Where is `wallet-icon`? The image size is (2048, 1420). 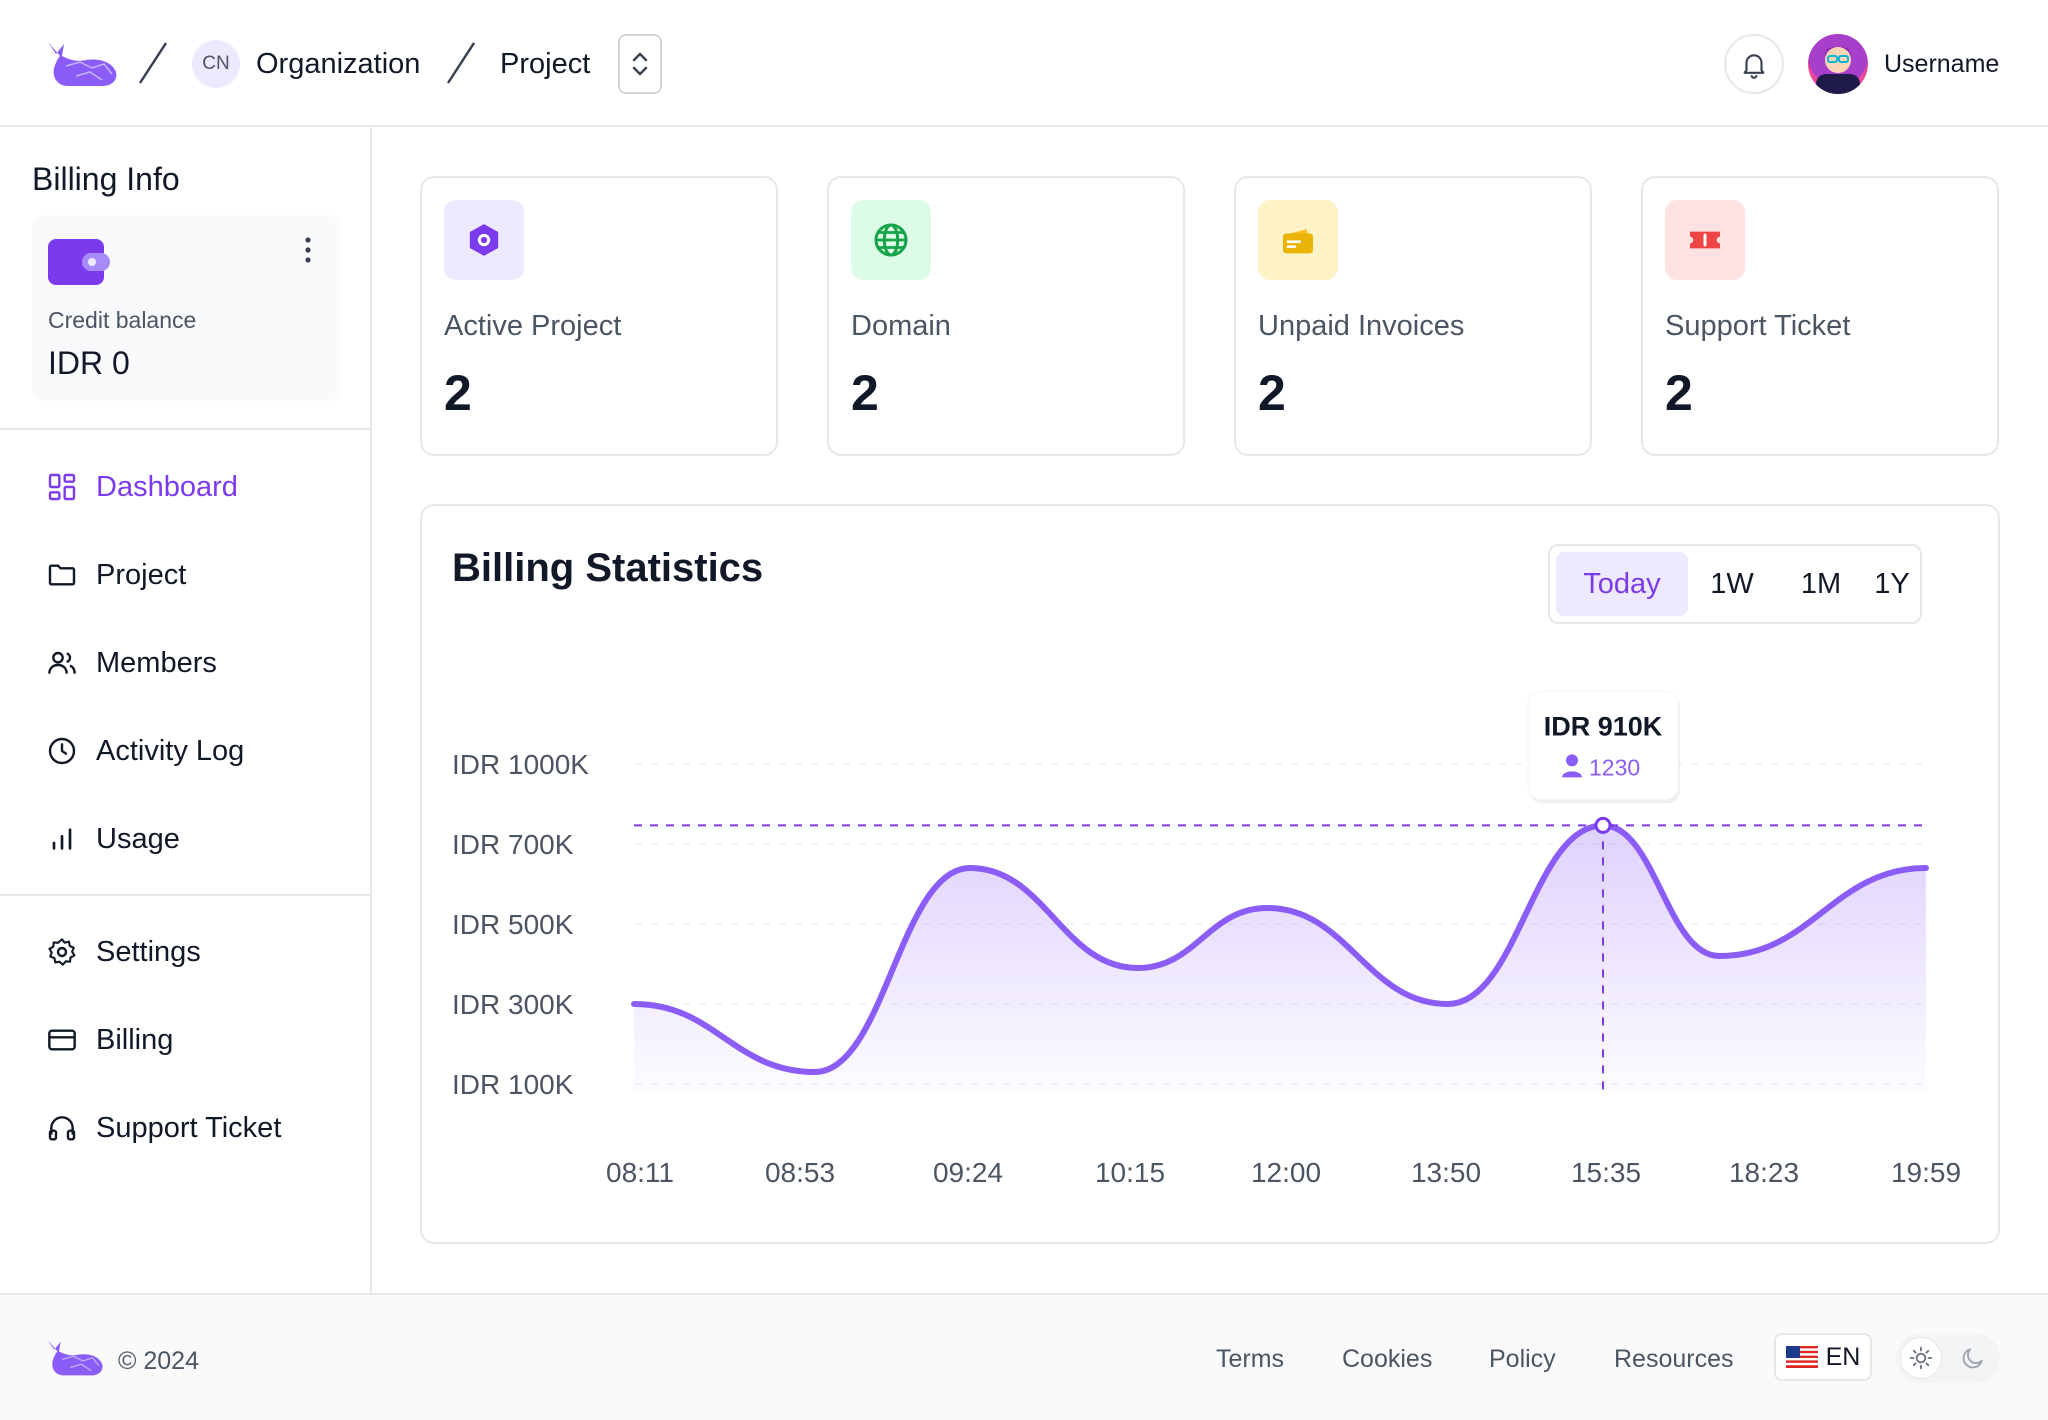
wallet-icon is located at coordinates (79, 262).